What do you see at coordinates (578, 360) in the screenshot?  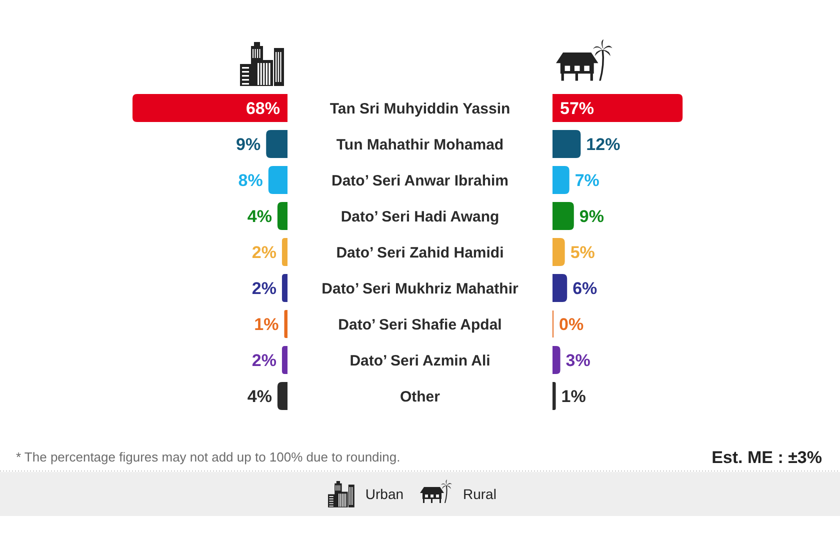 I see `data-label: 3%` at bounding box center [578, 360].